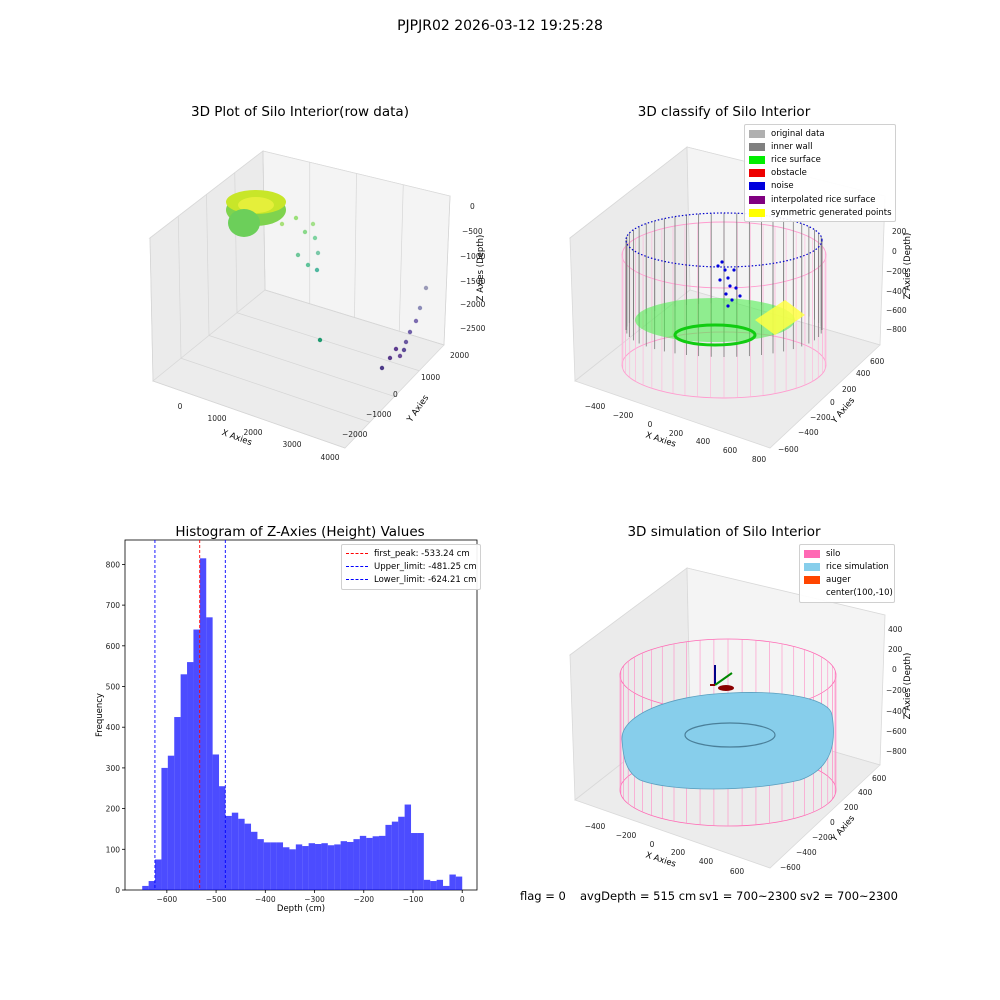  Describe the element at coordinates (363, 899) in the screenshot. I see `hist-xtick: −200` at that location.